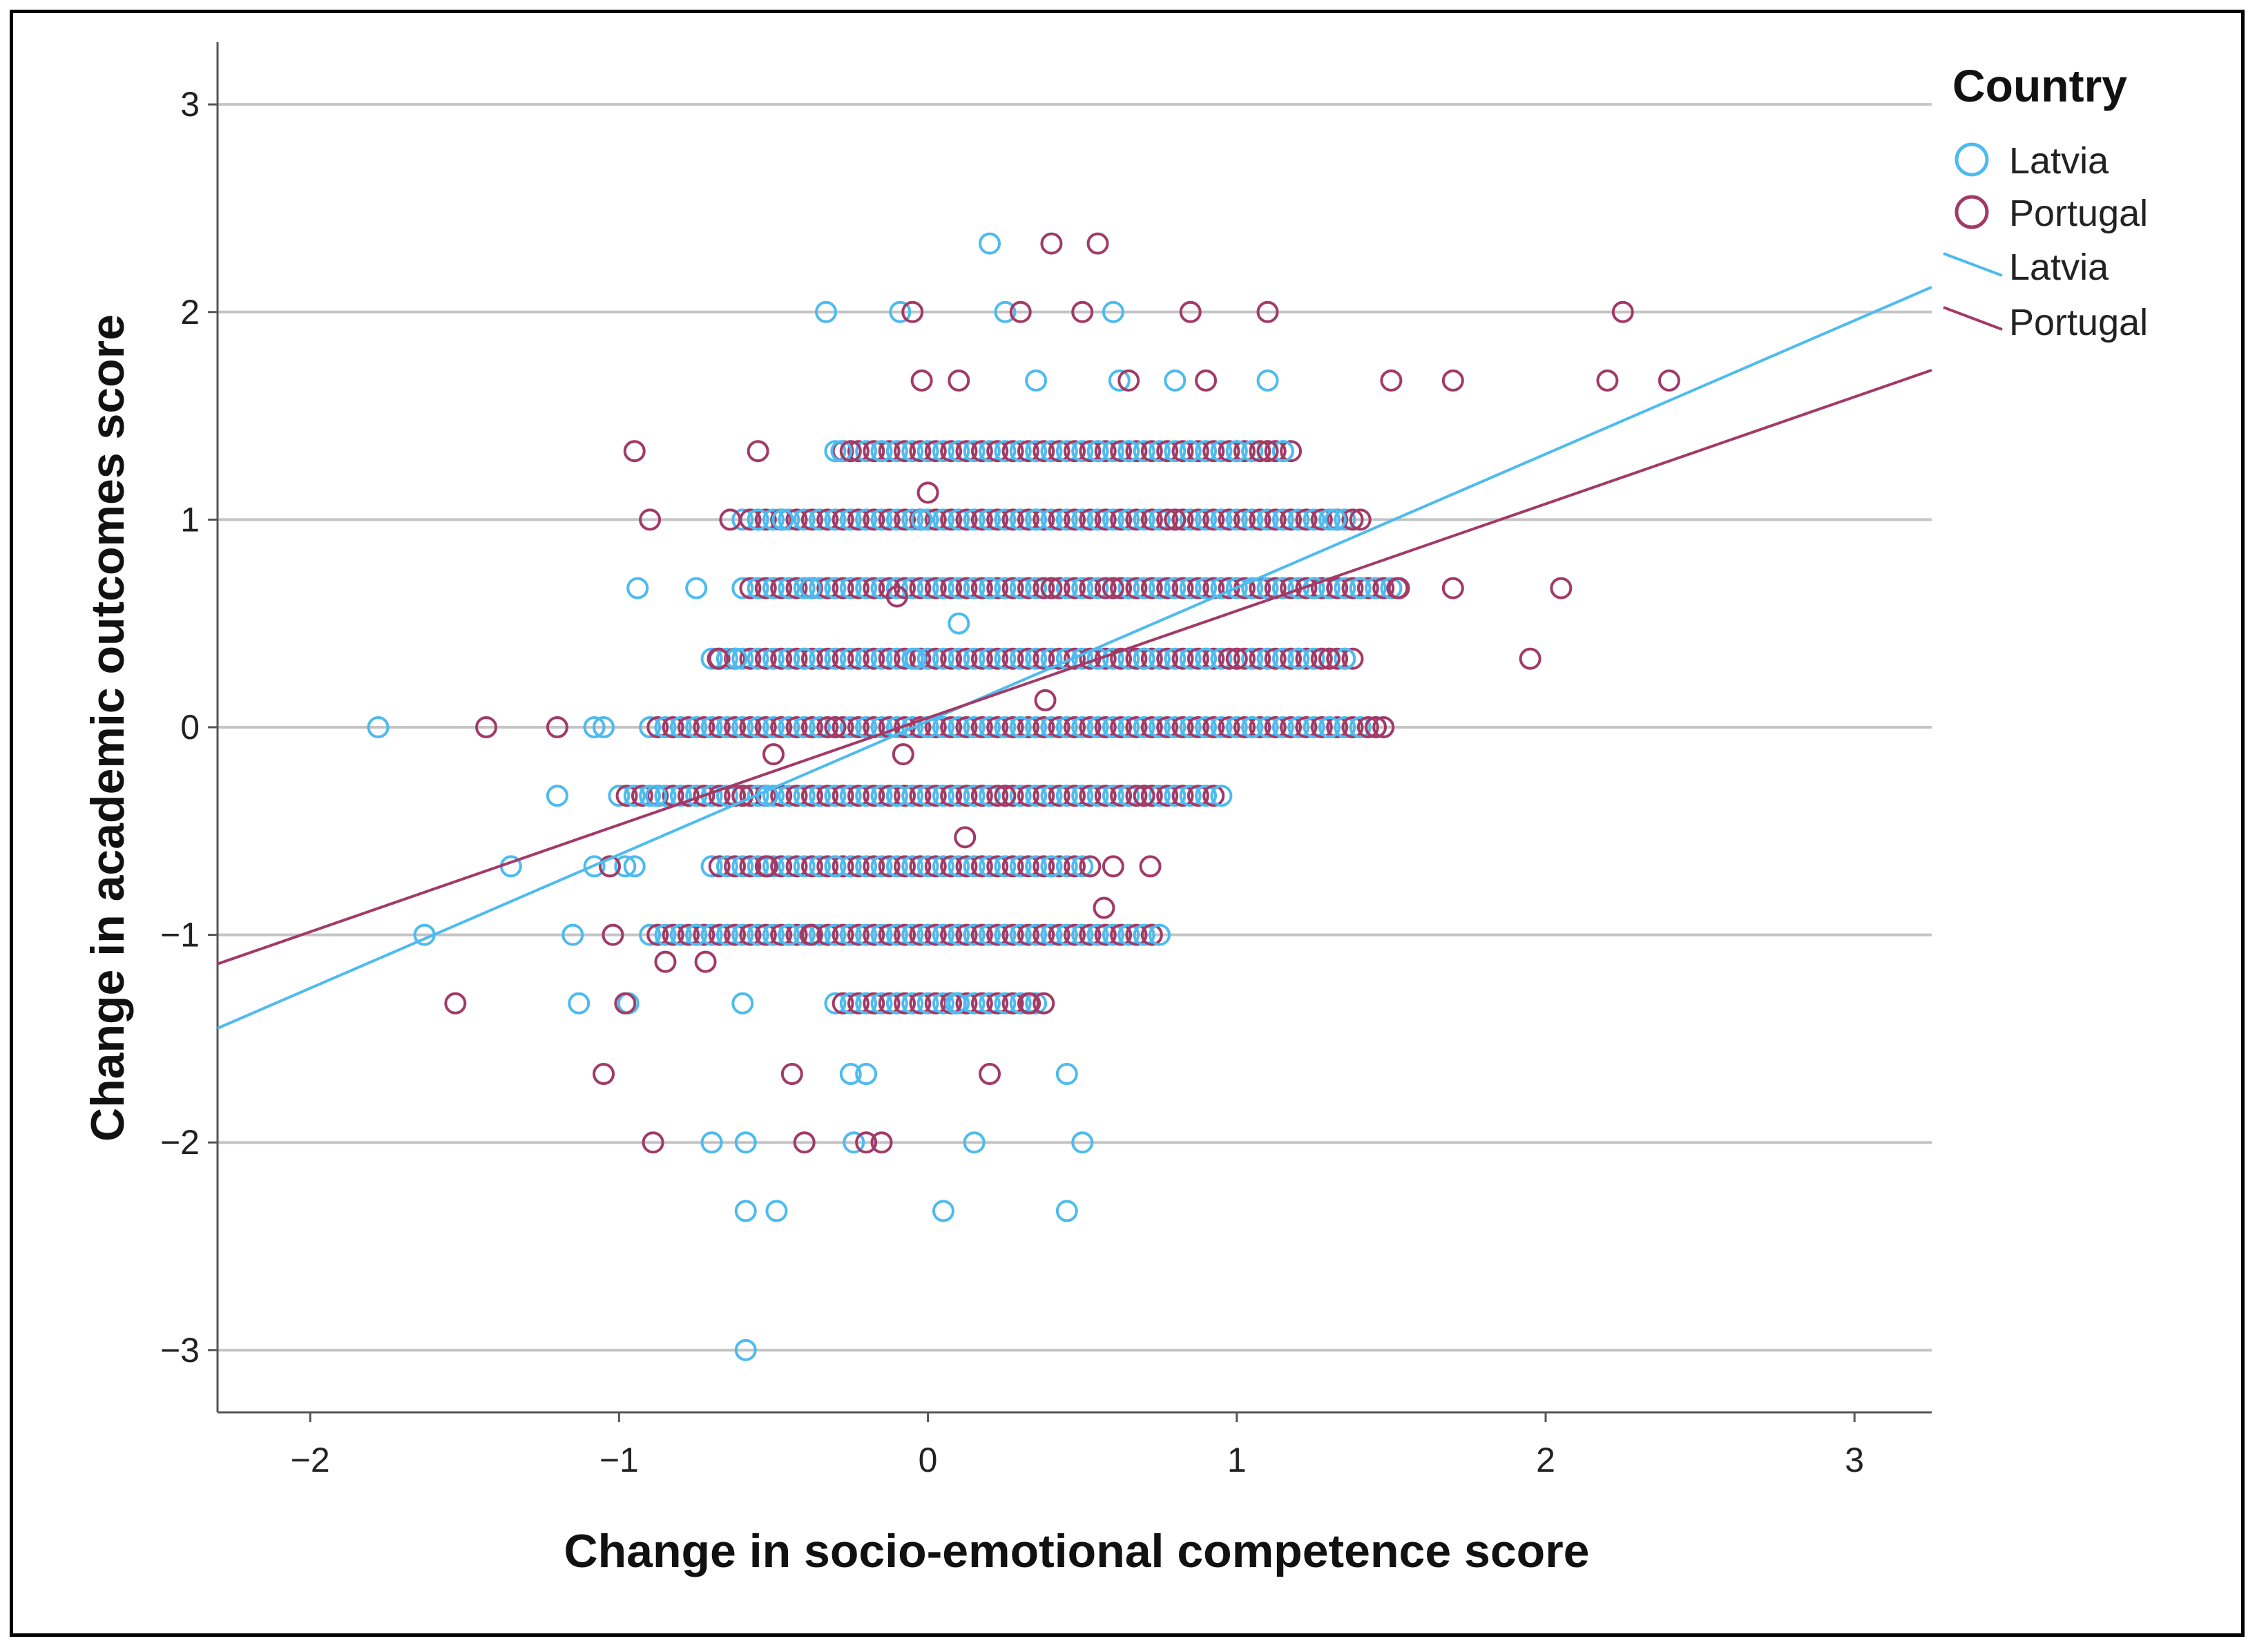  Describe the element at coordinates (1077, 1445) in the screenshot. I see `x-tick-labels: −2 −1 0 1 2 3` at that location.